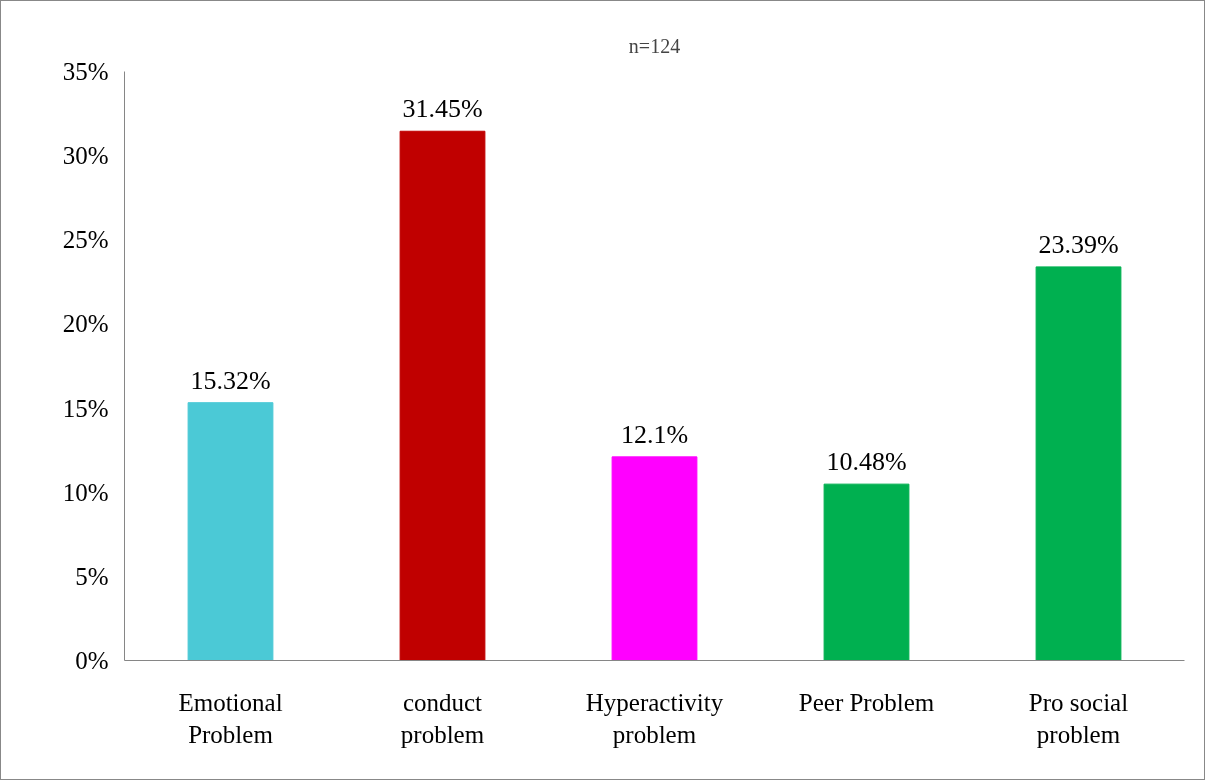 This screenshot has height=784, width=1210. I want to click on data-label: 31.45%, so click(442, 109).